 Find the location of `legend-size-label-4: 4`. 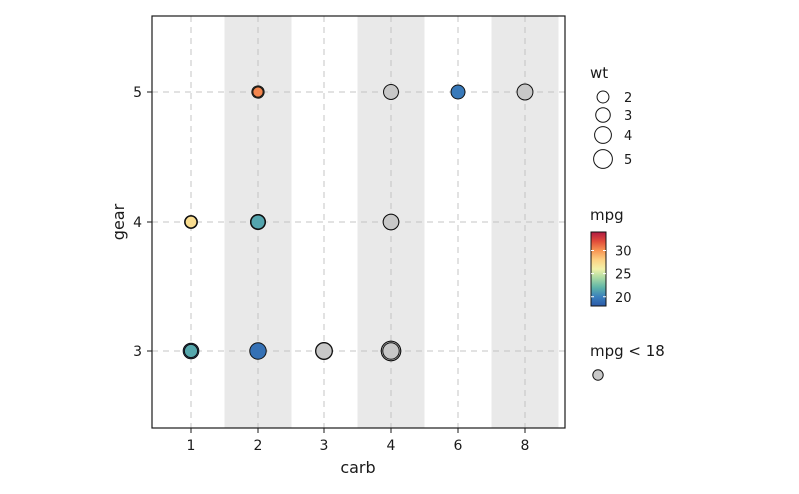

legend-size-label-4: 4 is located at coordinates (628, 136).